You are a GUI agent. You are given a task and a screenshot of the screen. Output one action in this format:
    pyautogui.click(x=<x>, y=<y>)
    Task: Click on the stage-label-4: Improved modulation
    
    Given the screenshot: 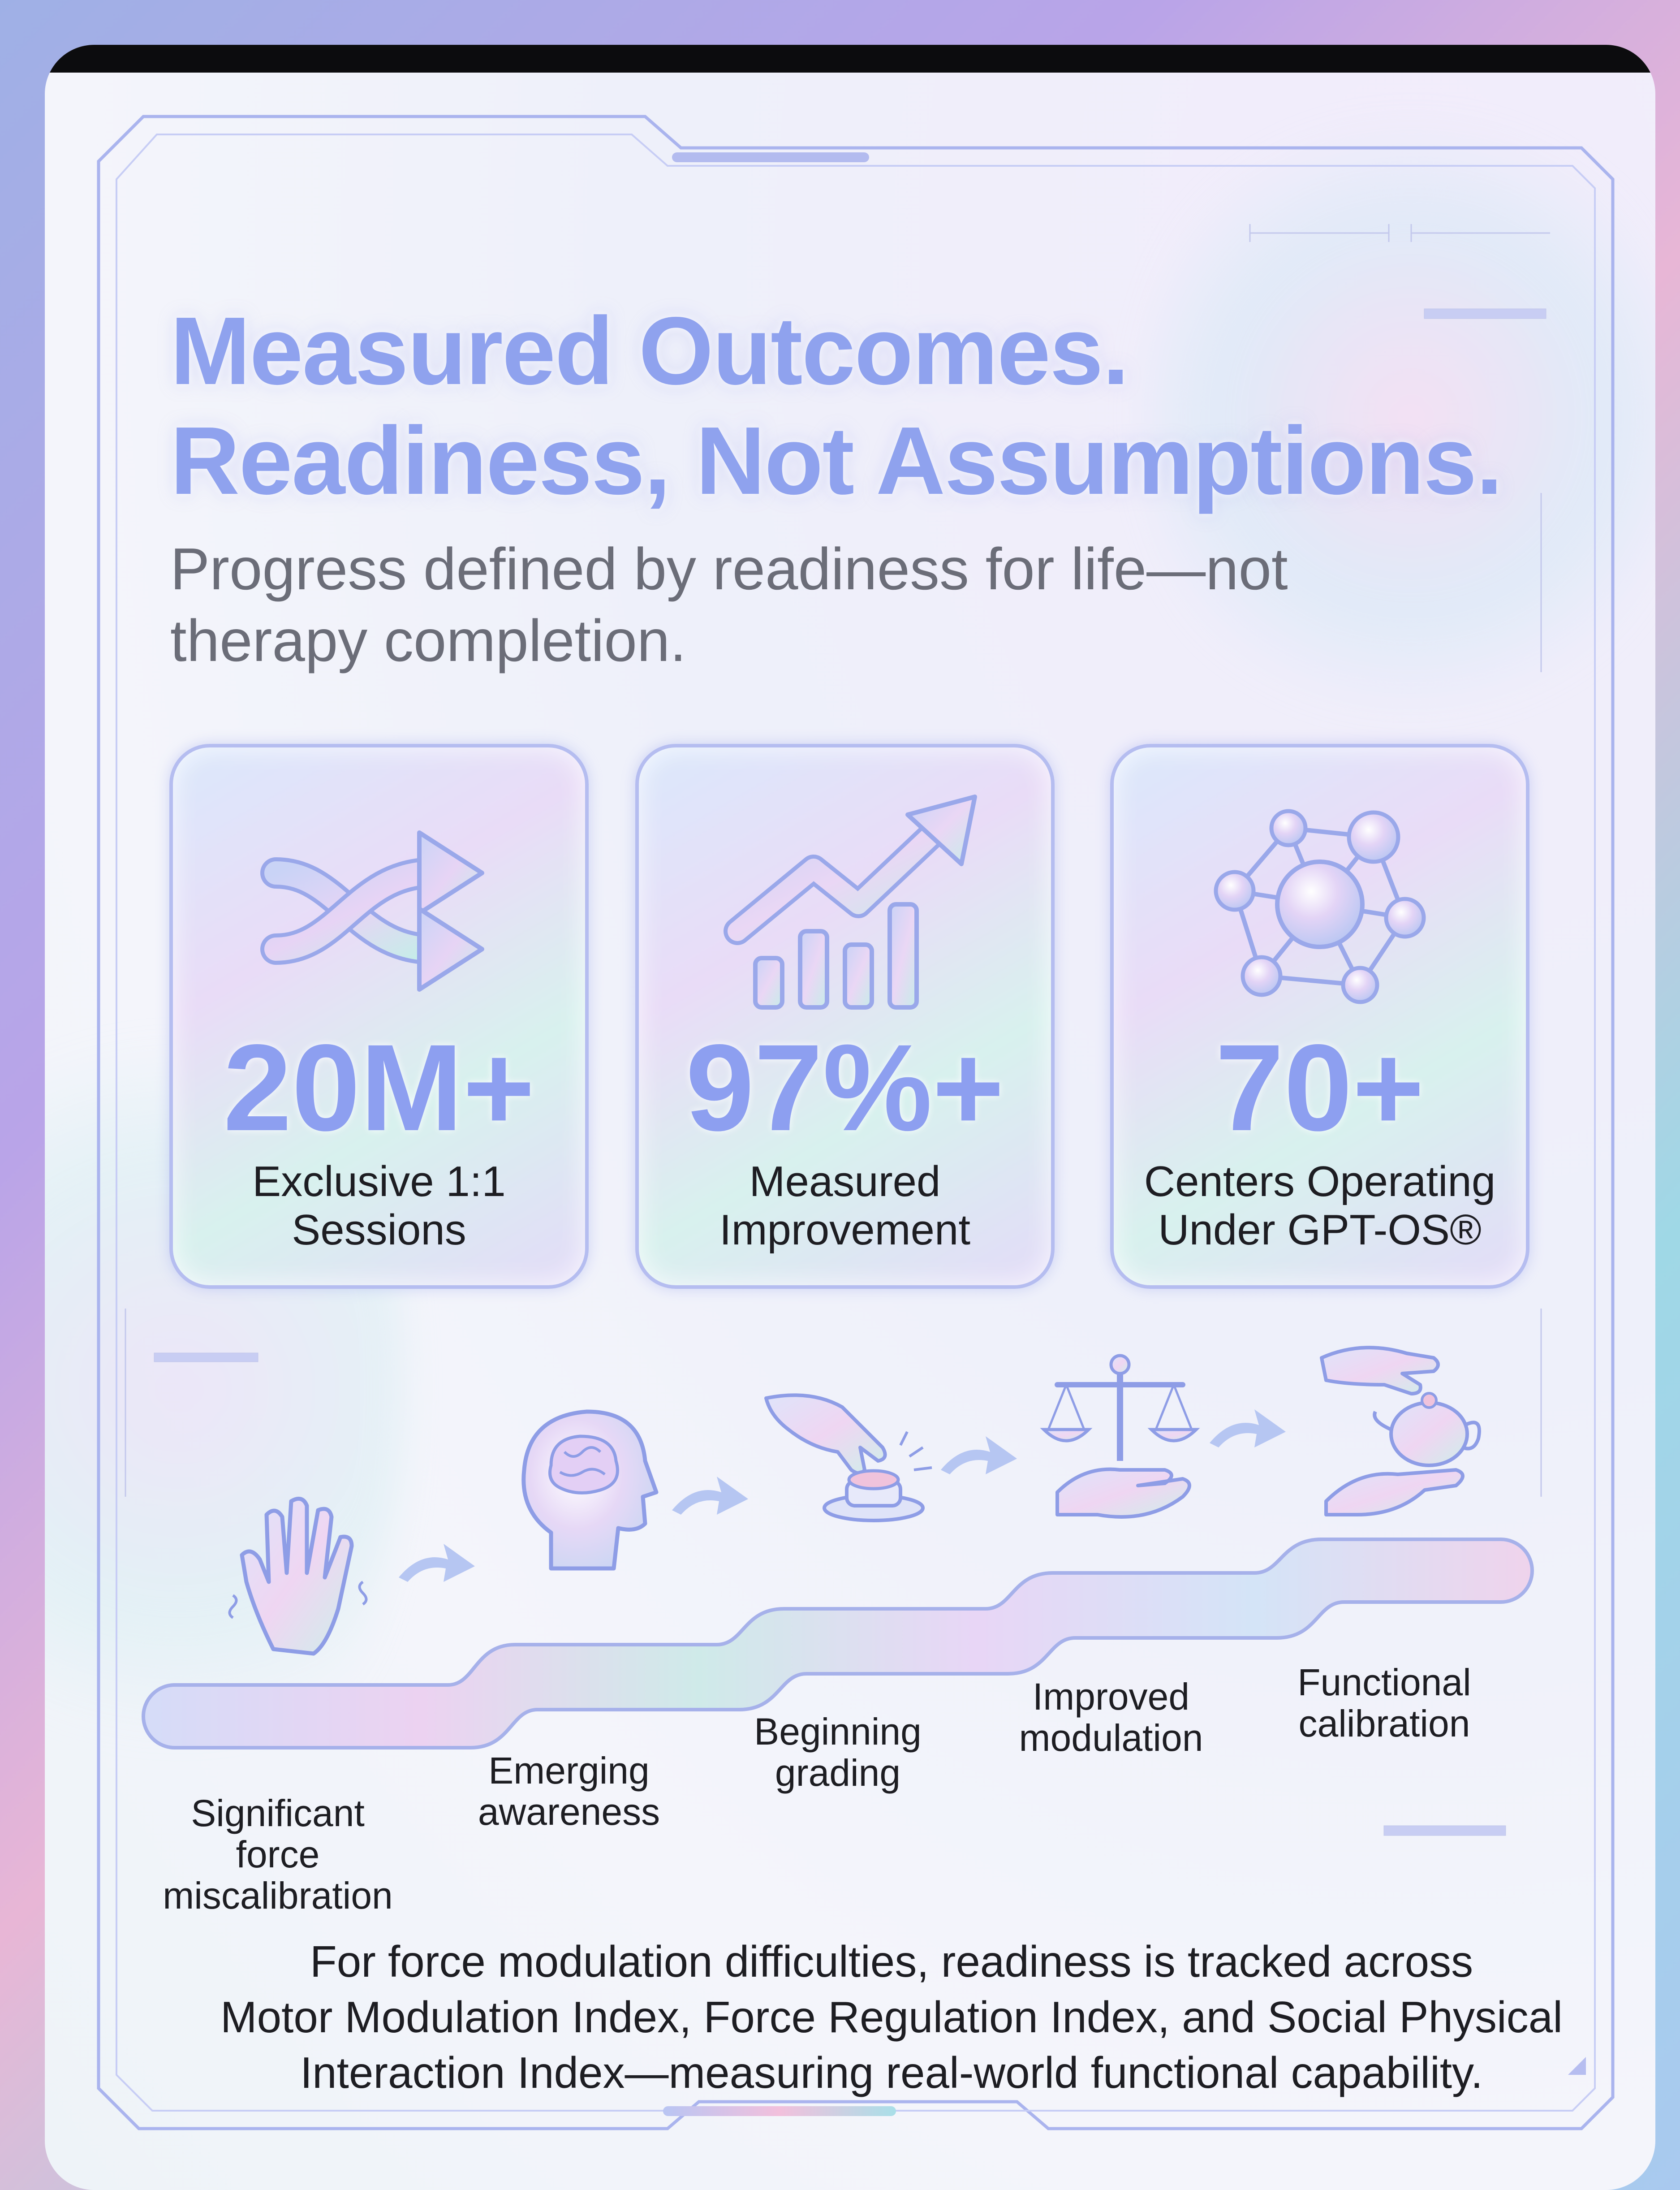 What is the action you would take?
    pyautogui.click(x=1111, y=1717)
    